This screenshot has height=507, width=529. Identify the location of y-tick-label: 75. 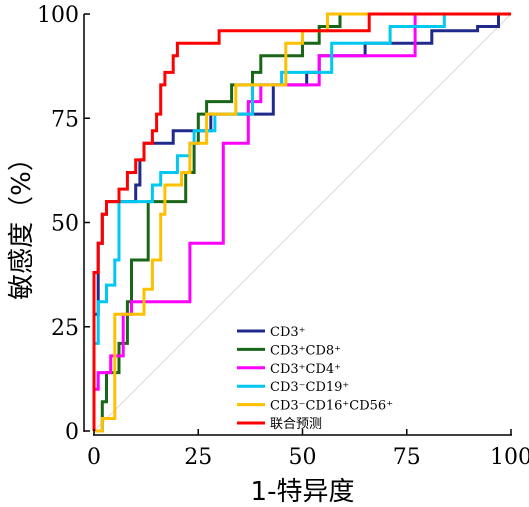
(65, 119).